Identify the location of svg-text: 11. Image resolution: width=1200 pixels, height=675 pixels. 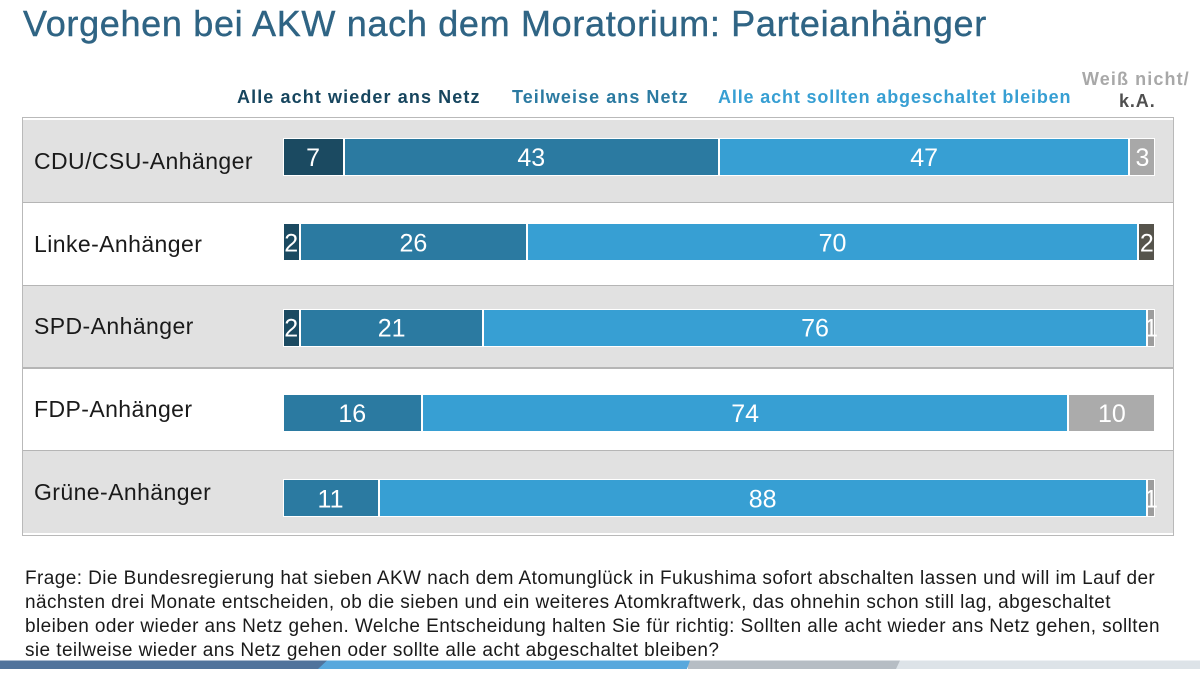
(331, 499).